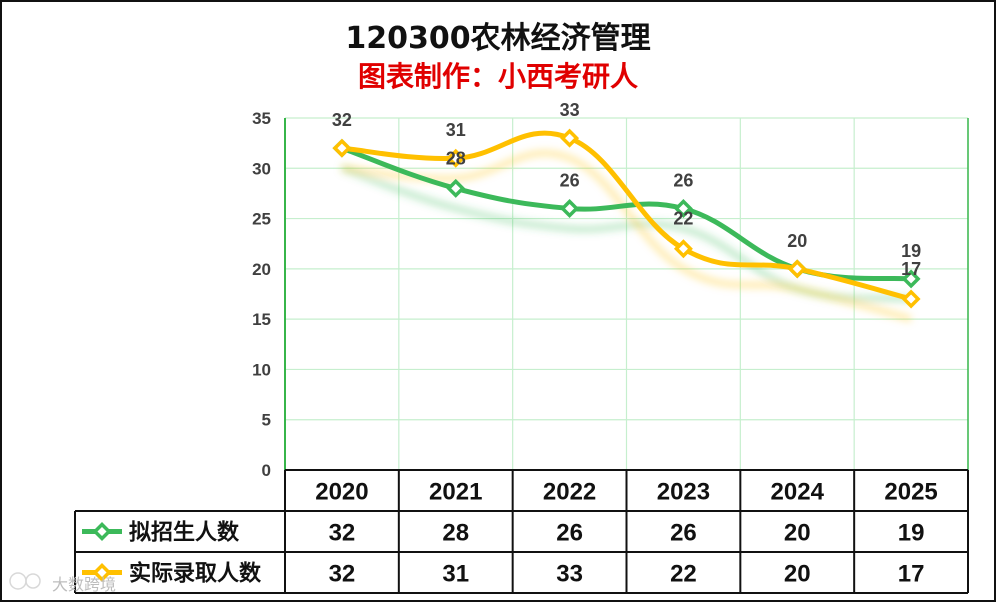 This screenshot has height=602, width=996. I want to click on table-cell: 28, so click(455, 533).